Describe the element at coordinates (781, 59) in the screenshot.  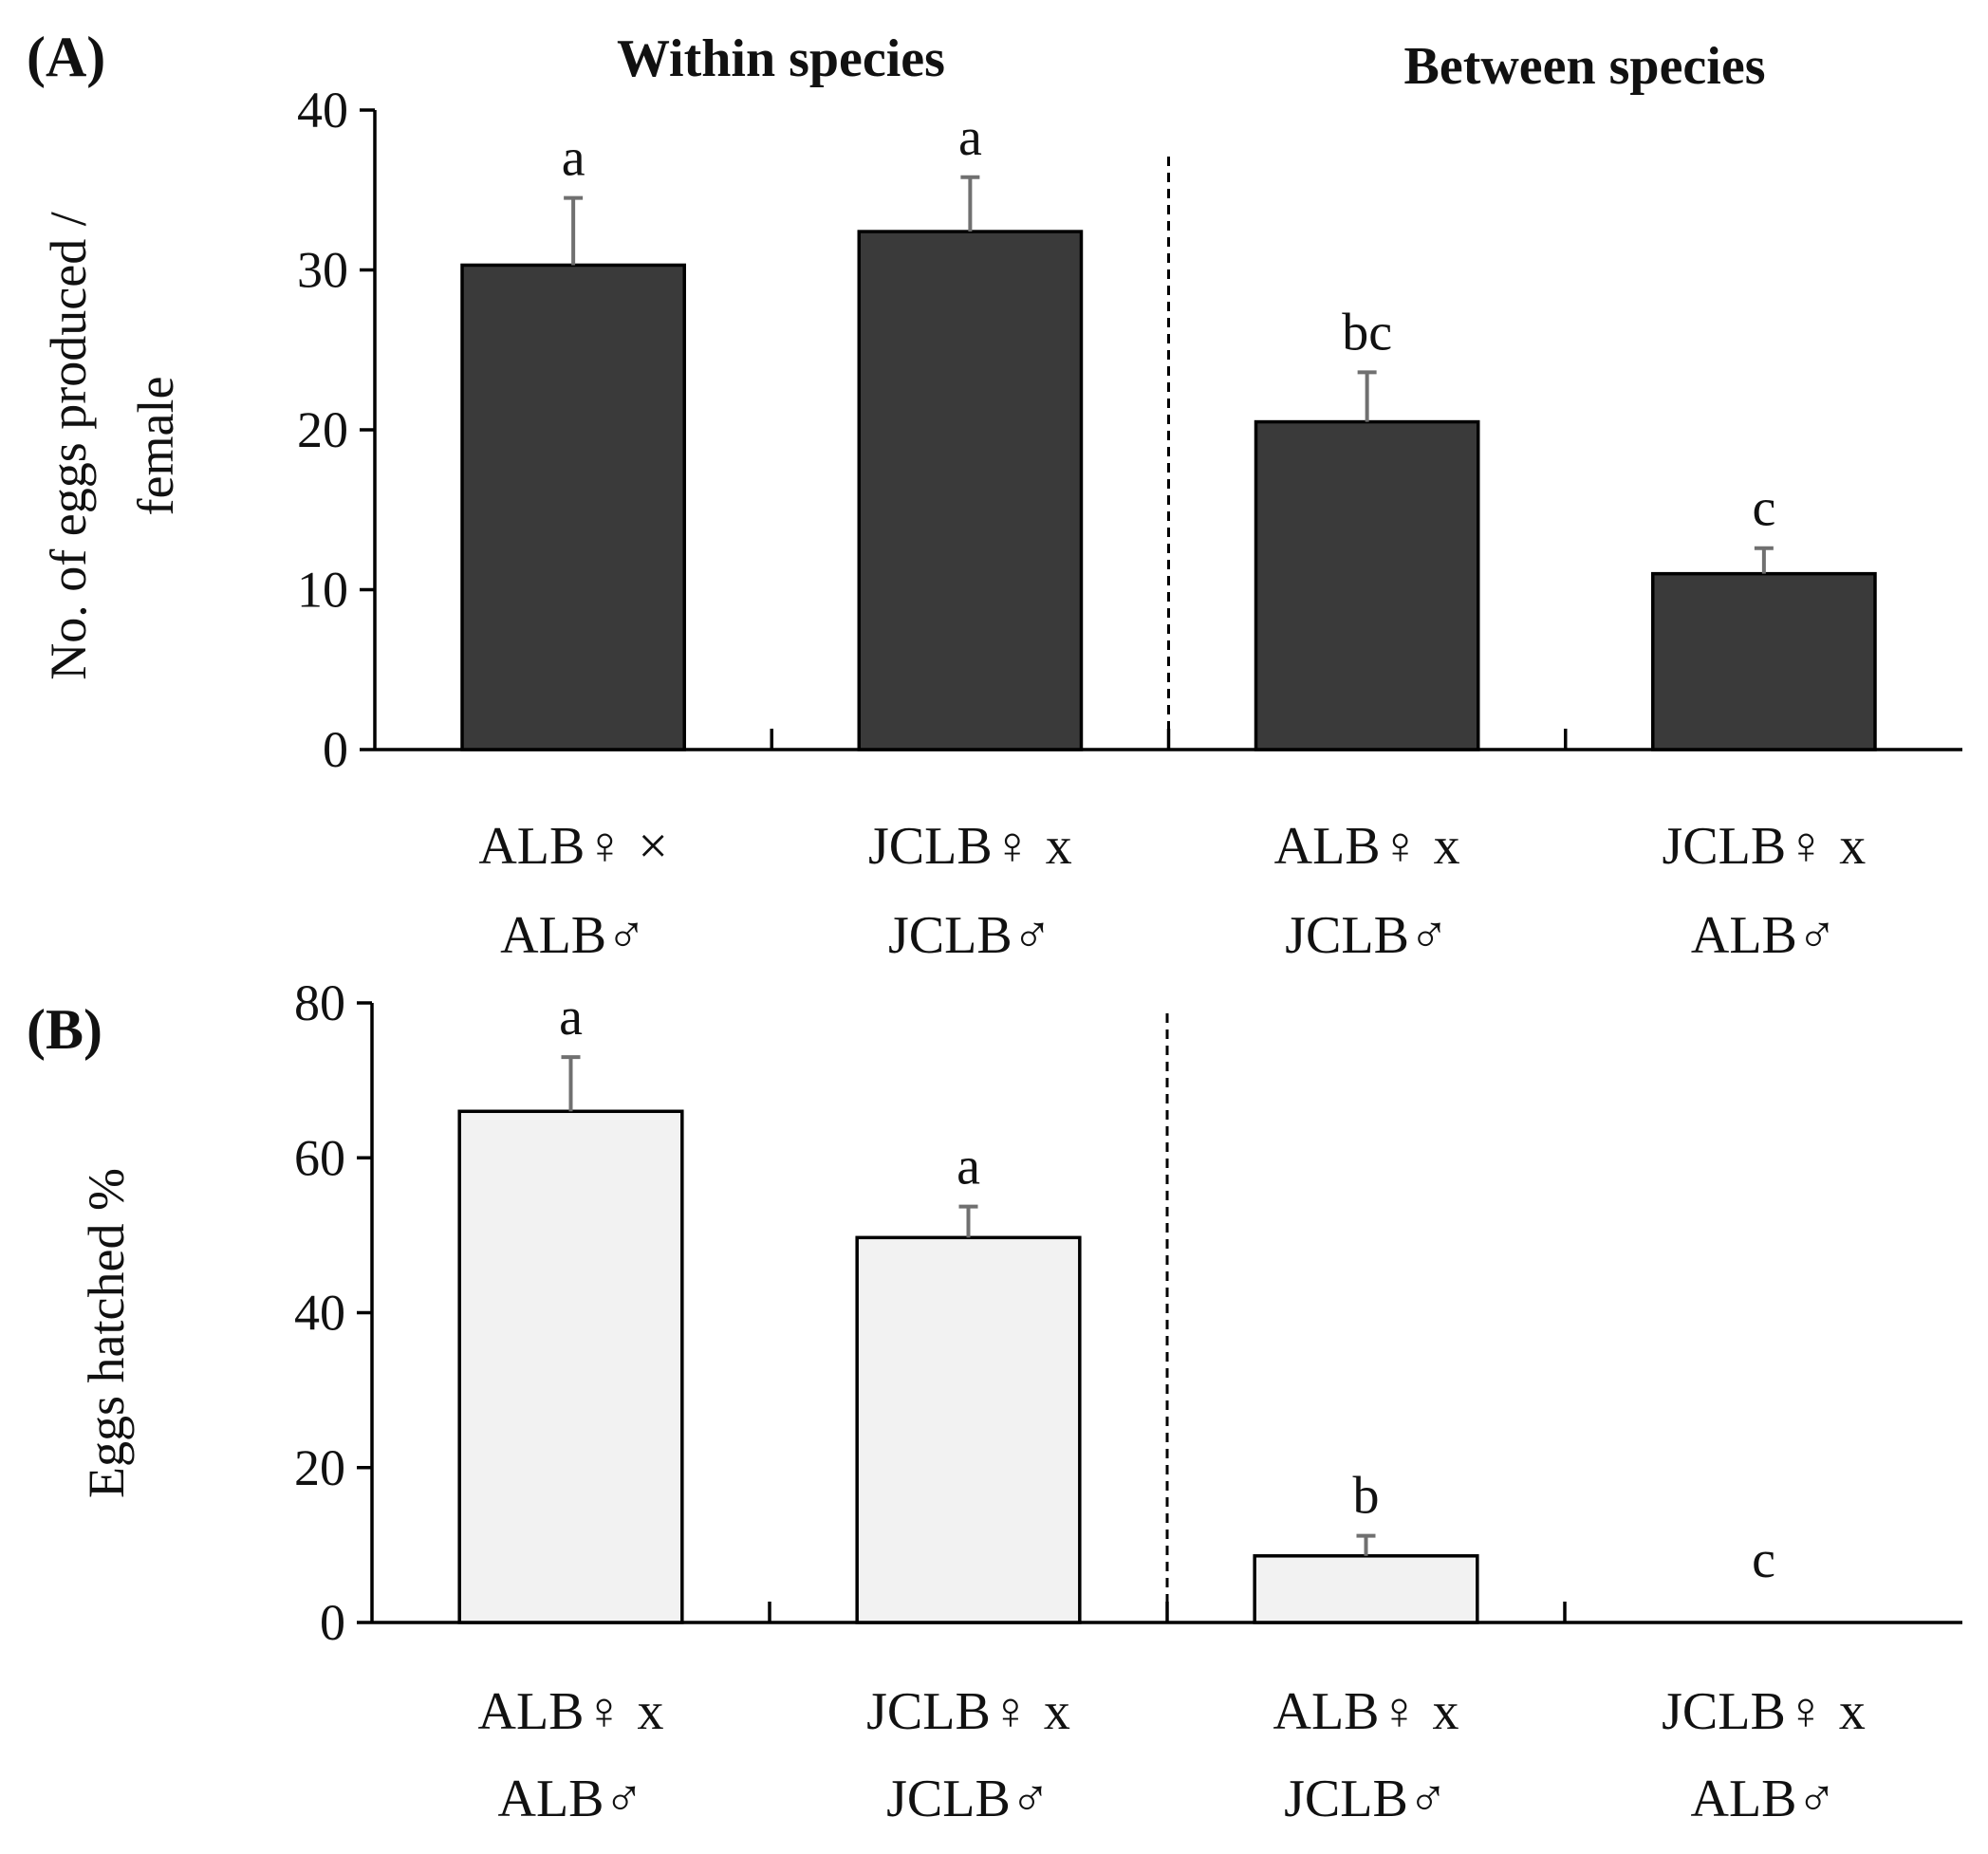
I see `group-title-within: Within species` at that location.